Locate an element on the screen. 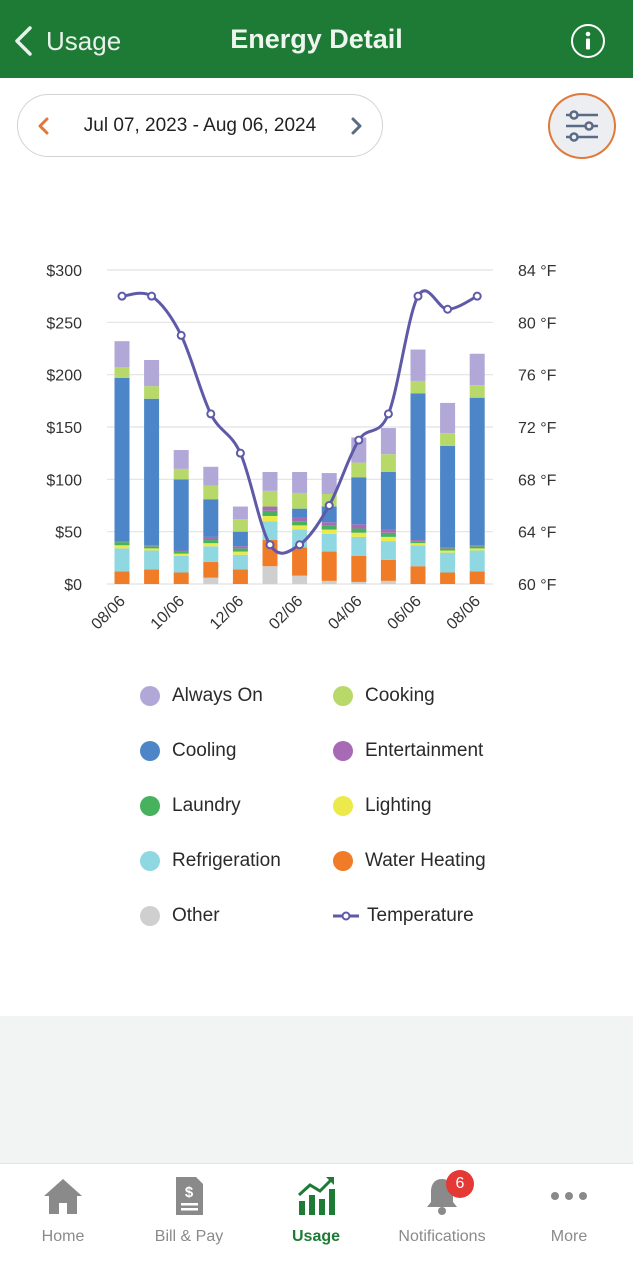  app-header: Usage Energy Detail is located at coordinates (316, 39).